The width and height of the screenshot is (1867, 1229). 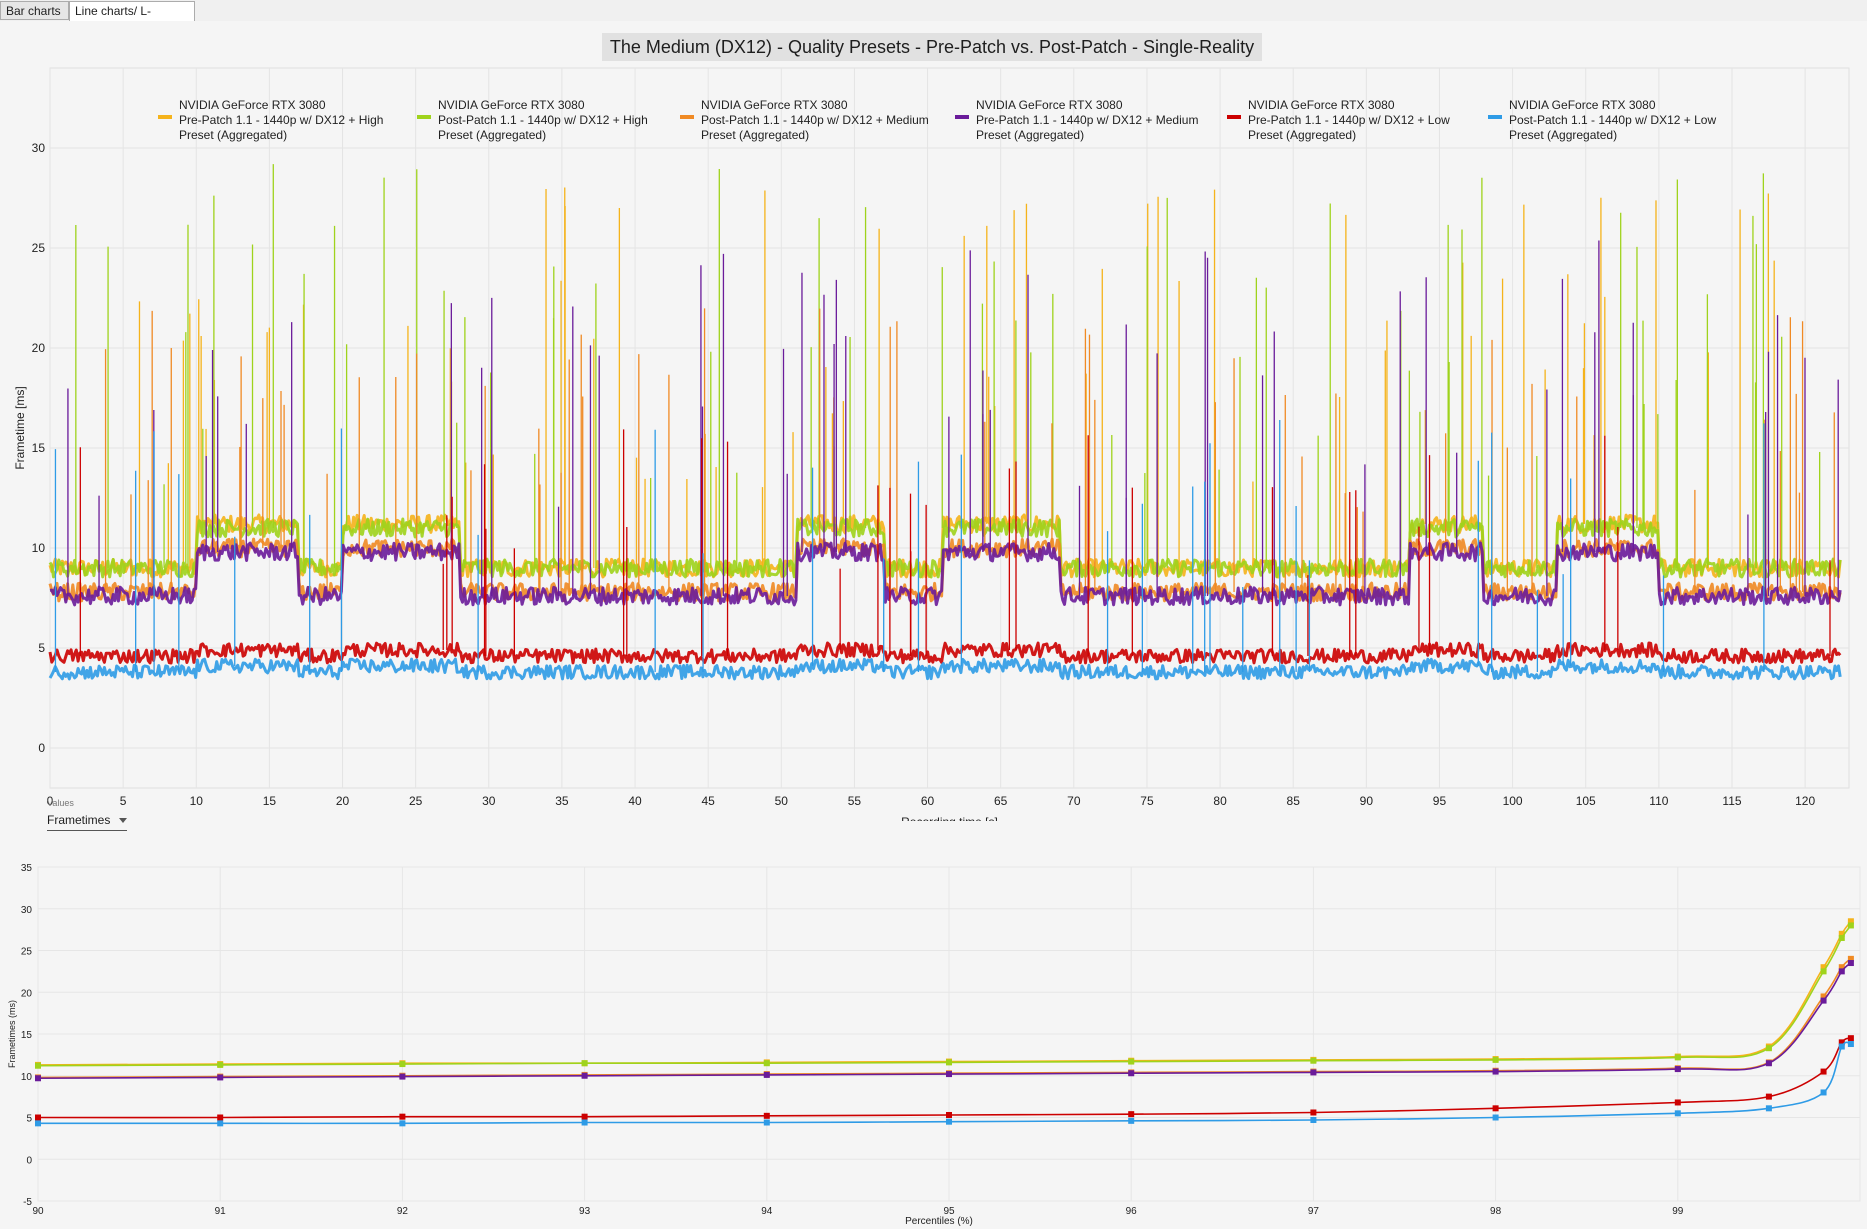 I want to click on x-tick-label: 85, so click(x=1294, y=801).